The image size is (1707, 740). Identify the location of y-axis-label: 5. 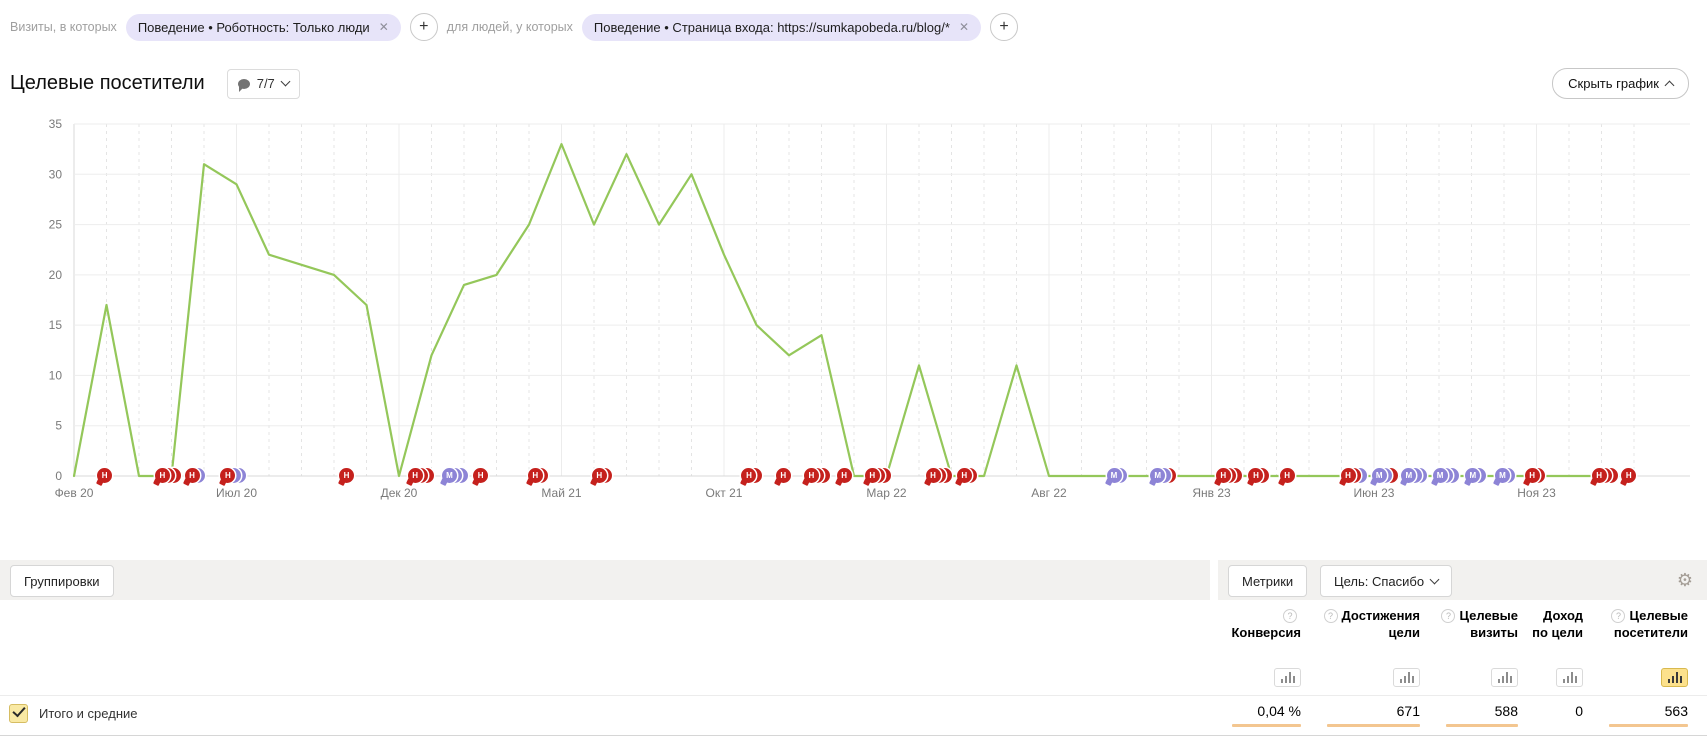
(58, 426).